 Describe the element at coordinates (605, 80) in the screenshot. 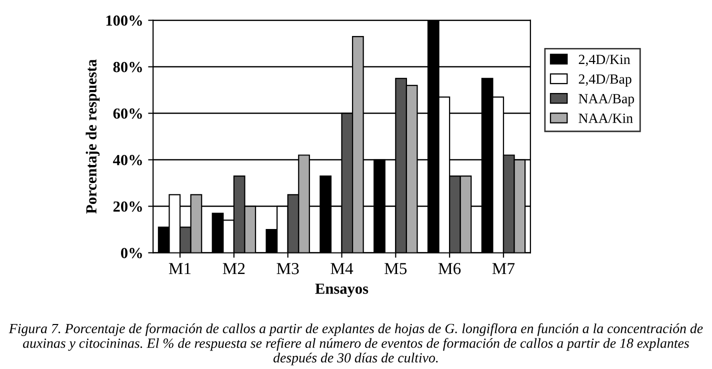

I see `legend-label: 2,4D/Bap` at that location.